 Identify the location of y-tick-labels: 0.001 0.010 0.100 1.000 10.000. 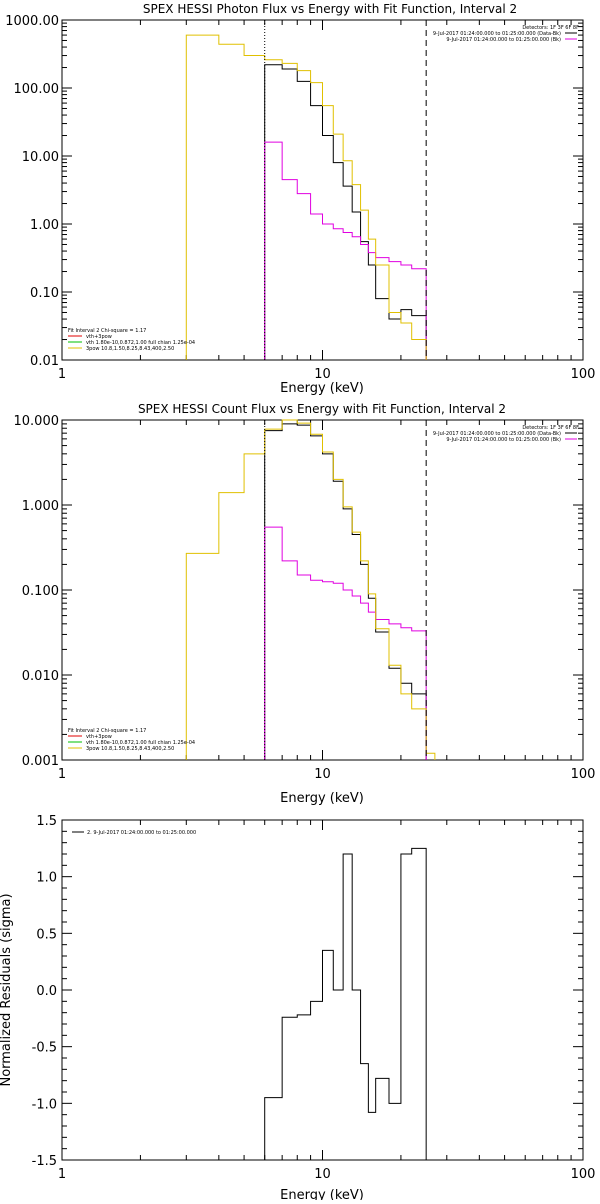
(37, 591).